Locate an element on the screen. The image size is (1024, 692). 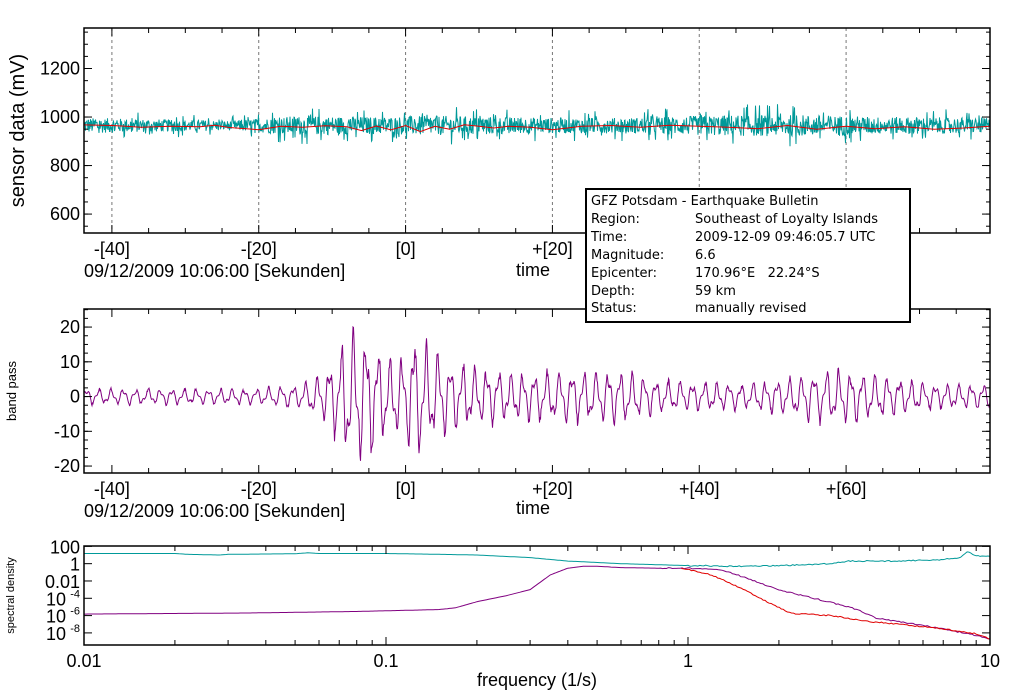
y-tick-label: 100 is located at coordinates (65, 547).